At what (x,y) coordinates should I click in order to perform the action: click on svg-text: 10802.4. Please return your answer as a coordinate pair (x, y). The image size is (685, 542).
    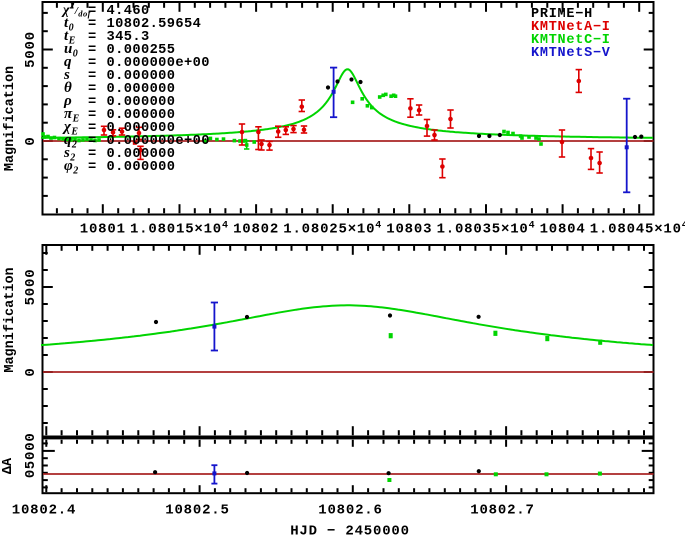
    Looking at the image, I should click on (44, 511).